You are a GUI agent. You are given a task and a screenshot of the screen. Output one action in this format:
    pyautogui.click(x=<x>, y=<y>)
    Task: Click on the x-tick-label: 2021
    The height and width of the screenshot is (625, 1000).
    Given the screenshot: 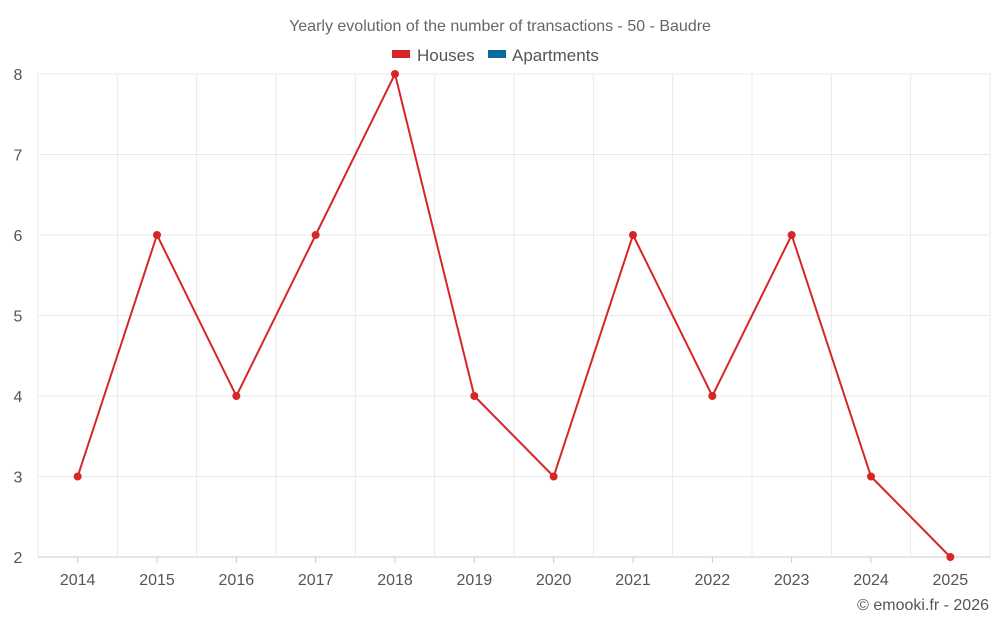 What is the action you would take?
    pyautogui.click(x=633, y=580)
    